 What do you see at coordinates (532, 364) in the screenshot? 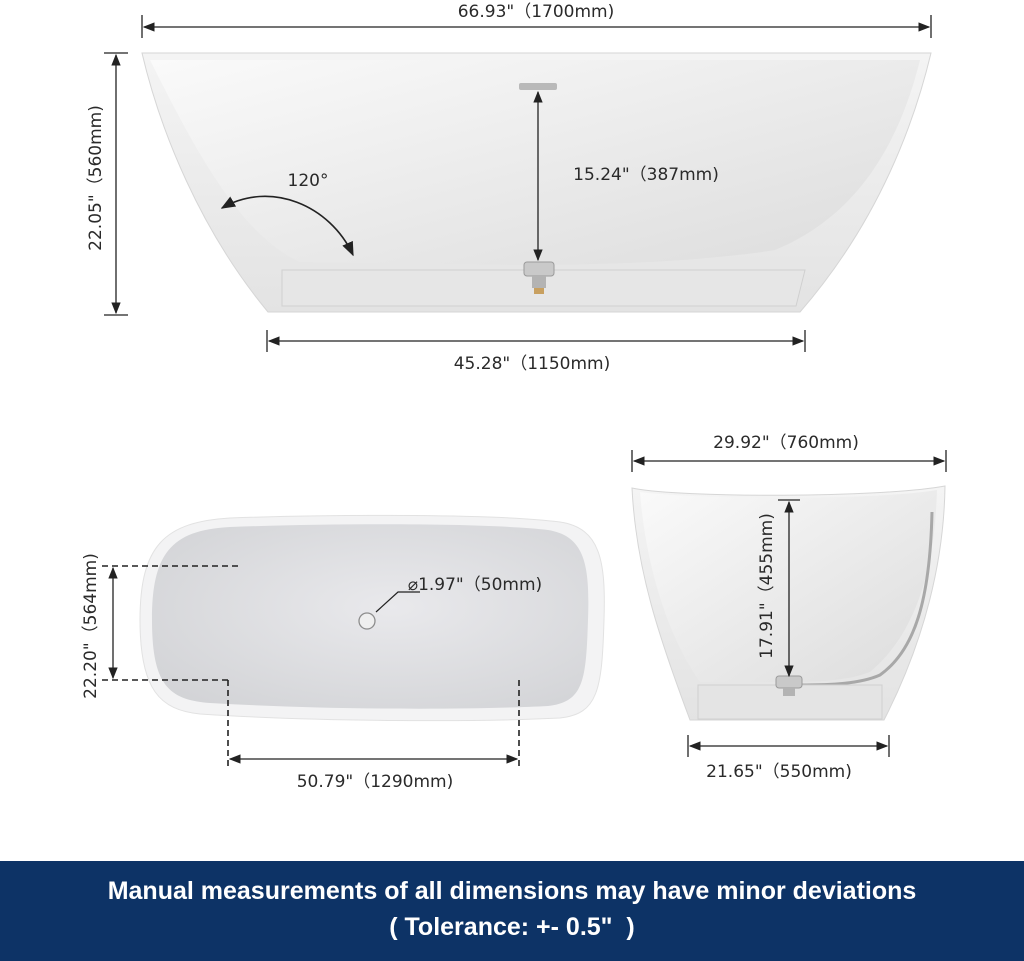
I see `base-length-label: 45.28"（1150mm)` at bounding box center [532, 364].